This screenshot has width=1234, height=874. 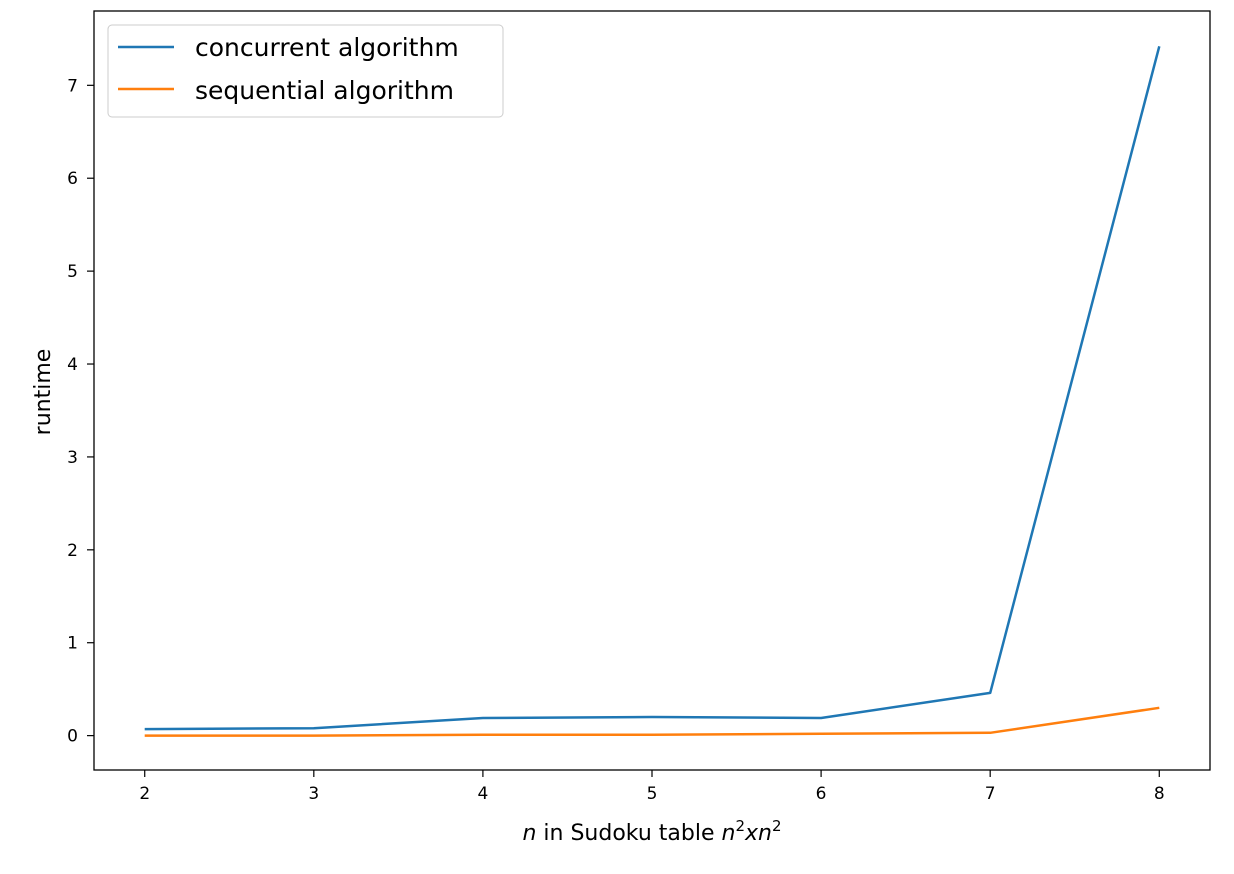 I want to click on x-tick-label: 5, so click(x=652, y=794).